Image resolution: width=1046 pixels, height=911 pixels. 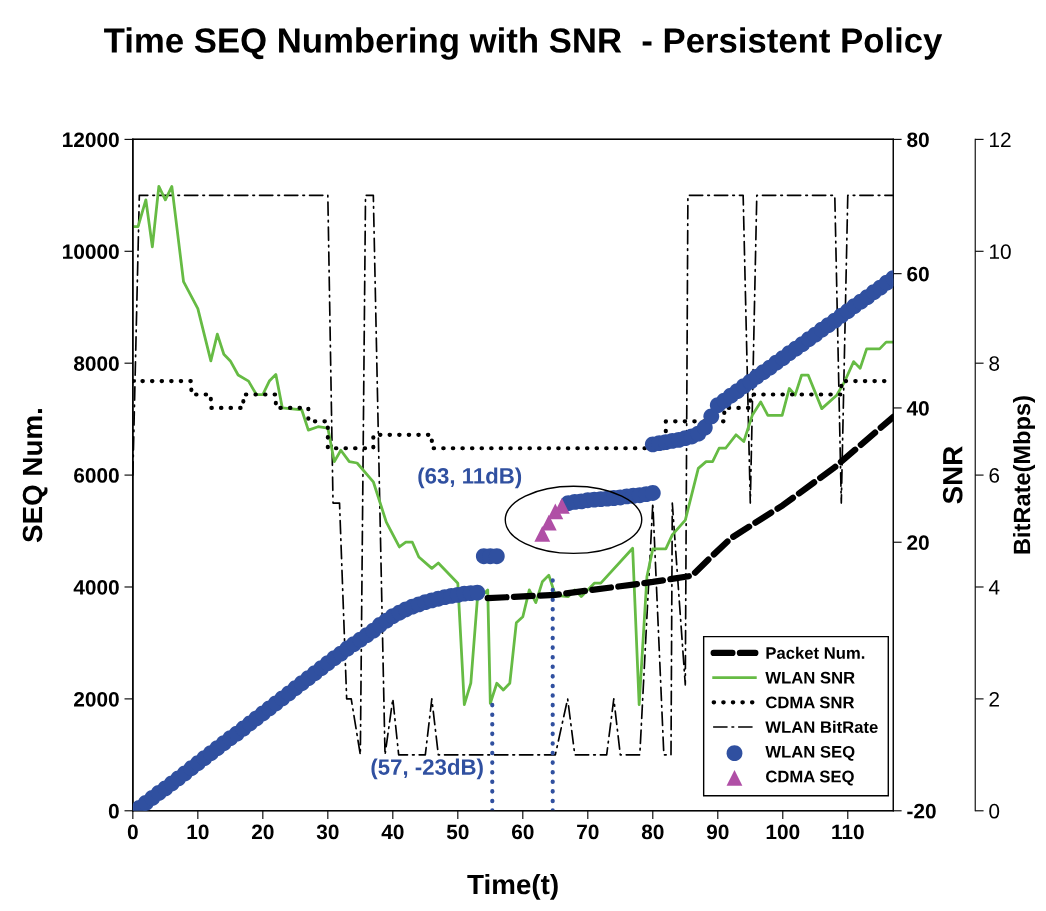 What do you see at coordinates (994, 475) in the screenshot?
I see `y3-tick-label: 6` at bounding box center [994, 475].